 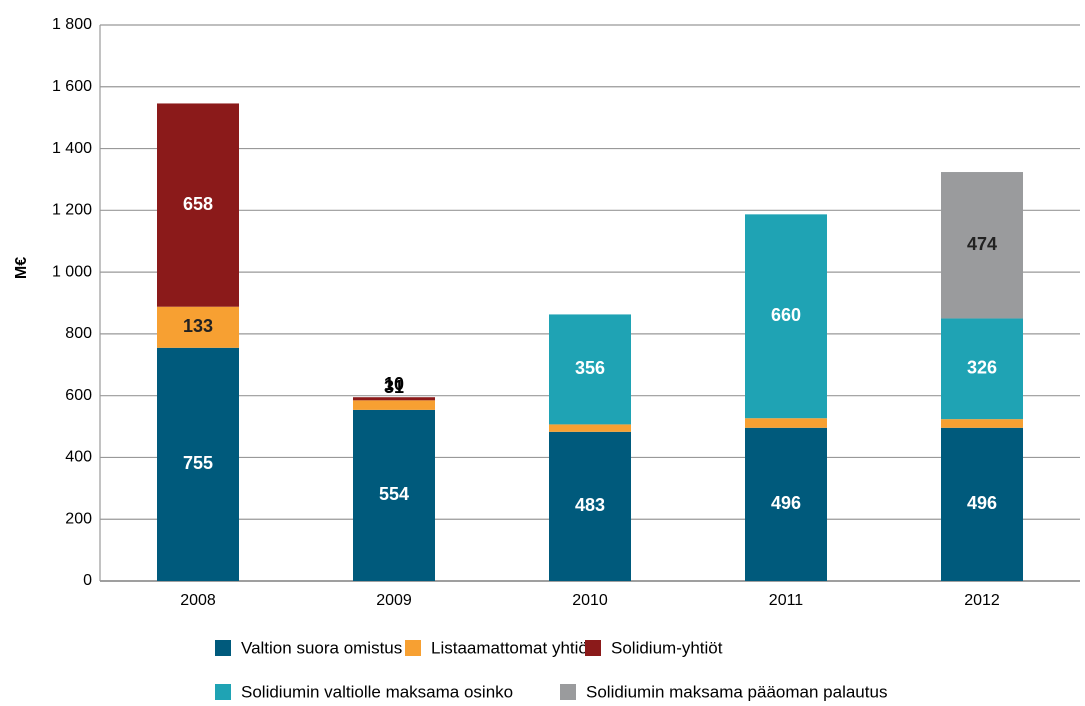 What do you see at coordinates (78, 395) in the screenshot?
I see `y-tick-label: 600` at bounding box center [78, 395].